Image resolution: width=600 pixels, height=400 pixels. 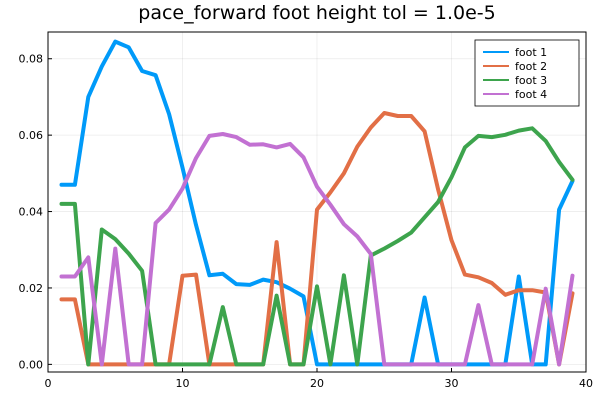 What do you see at coordinates (452, 383) in the screenshot?
I see `x-tick-label: 30` at bounding box center [452, 383].